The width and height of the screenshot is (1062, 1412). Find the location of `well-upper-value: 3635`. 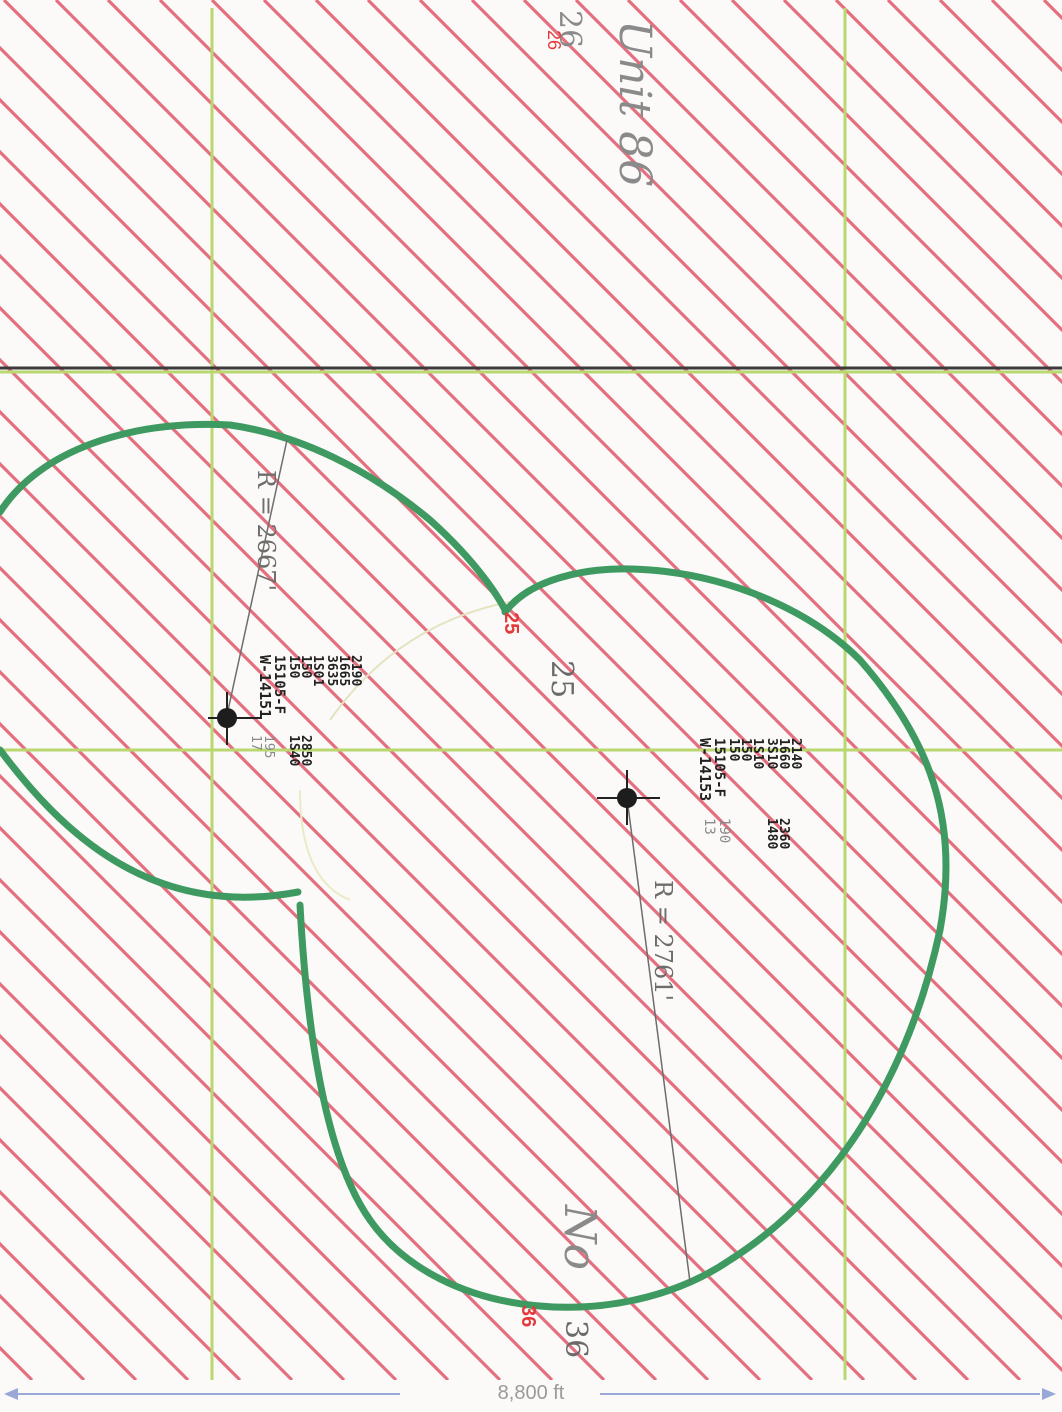

well-upper-value: 3635 is located at coordinates (331, 670).